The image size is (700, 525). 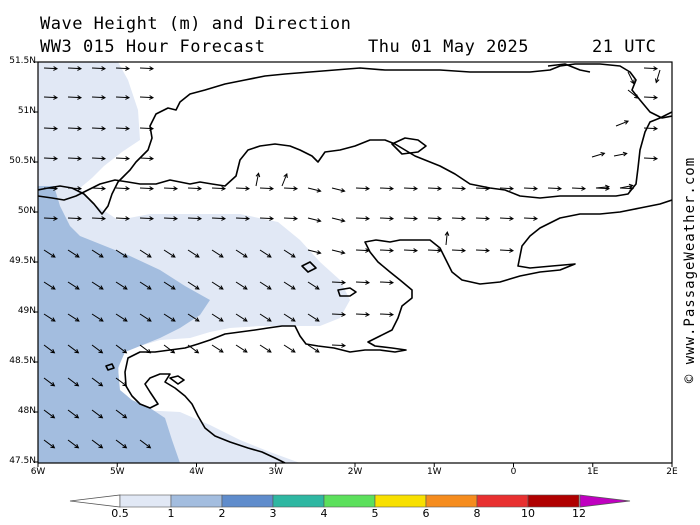 What do you see at coordinates (26, 311) in the screenshot?
I see `lat-label: 49N` at bounding box center [26, 311].